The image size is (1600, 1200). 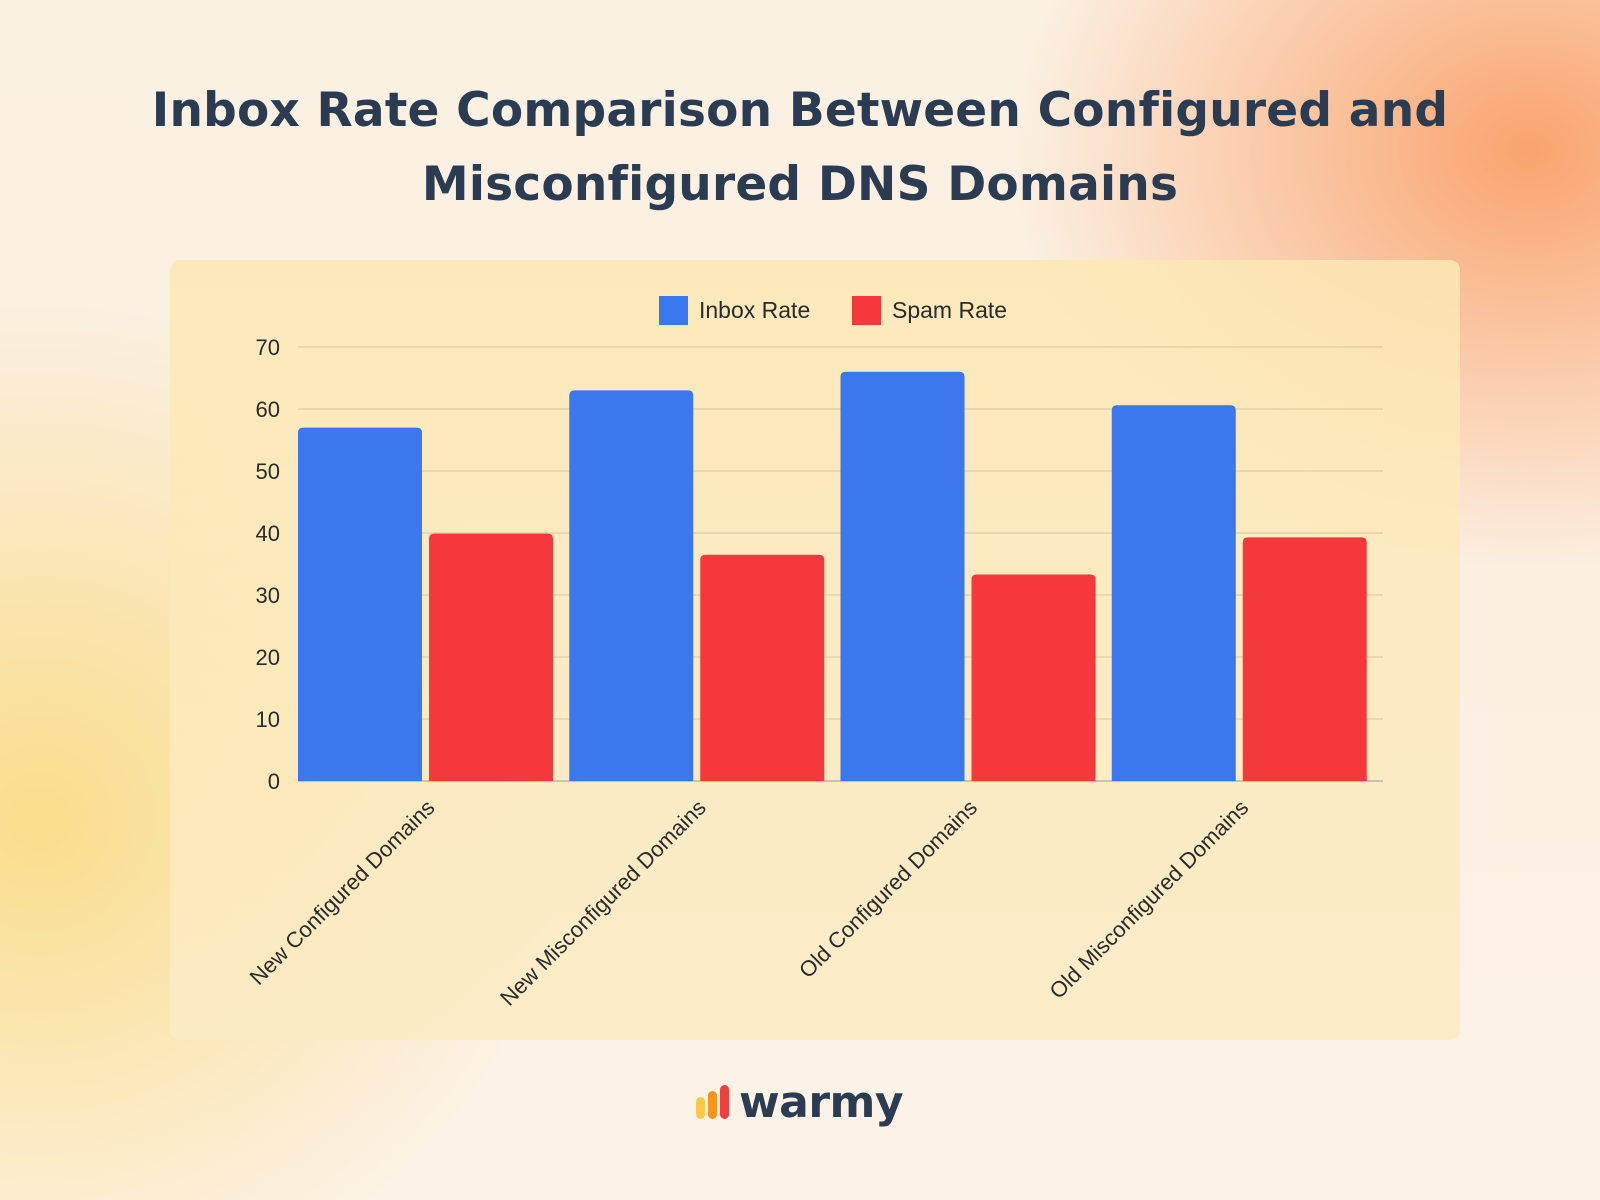 What do you see at coordinates (603, 903) in the screenshot?
I see `x-tick-label-2: New Misconfigured Domains` at bounding box center [603, 903].